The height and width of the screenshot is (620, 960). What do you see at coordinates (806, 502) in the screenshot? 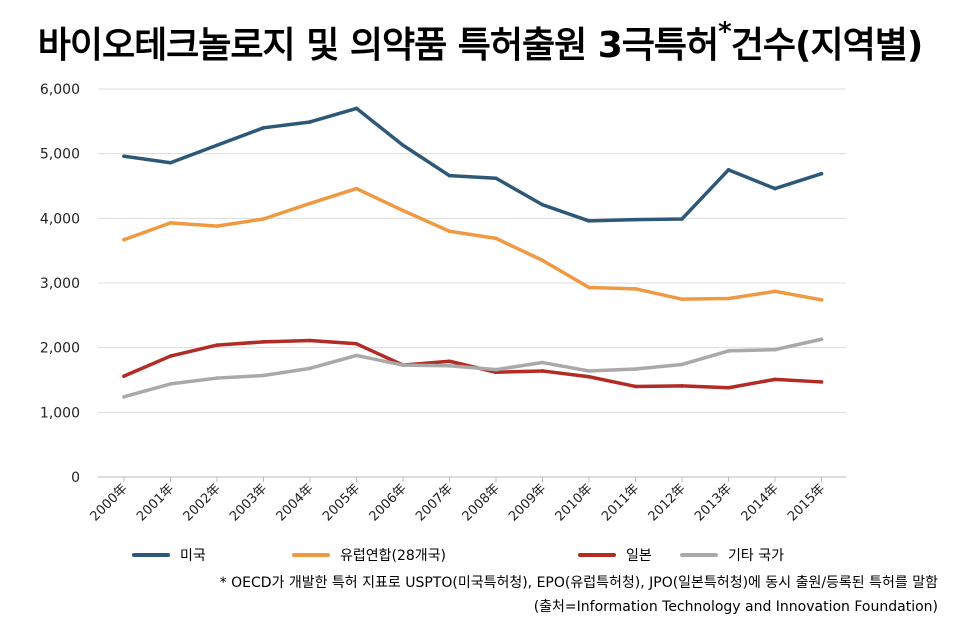
I see `x-tick-label: 2015年` at bounding box center [806, 502].